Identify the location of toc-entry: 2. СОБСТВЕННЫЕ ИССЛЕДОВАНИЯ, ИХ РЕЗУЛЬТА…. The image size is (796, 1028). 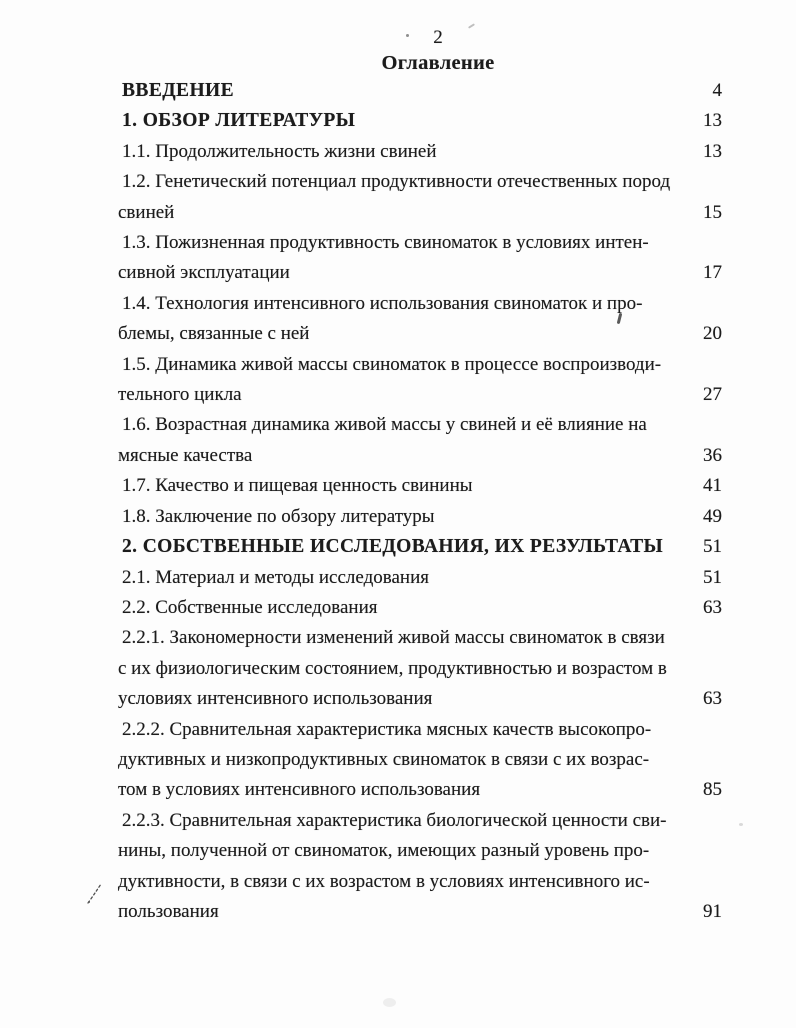
(420, 547).